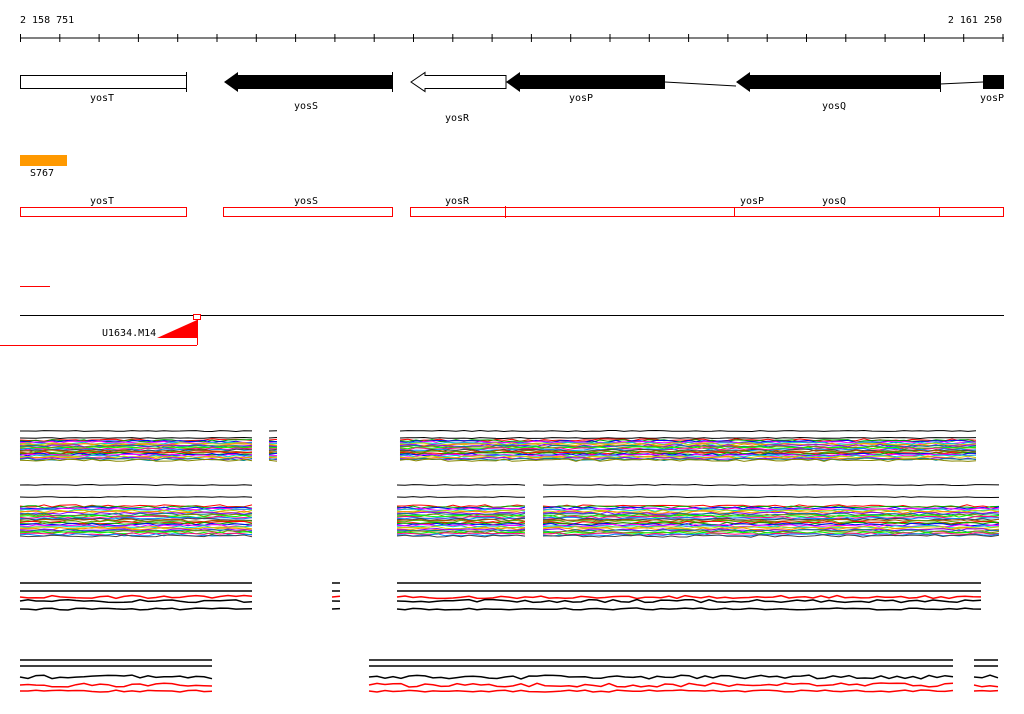  Describe the element at coordinates (700, 84) in the screenshot. I see `splice-connector` at that location.